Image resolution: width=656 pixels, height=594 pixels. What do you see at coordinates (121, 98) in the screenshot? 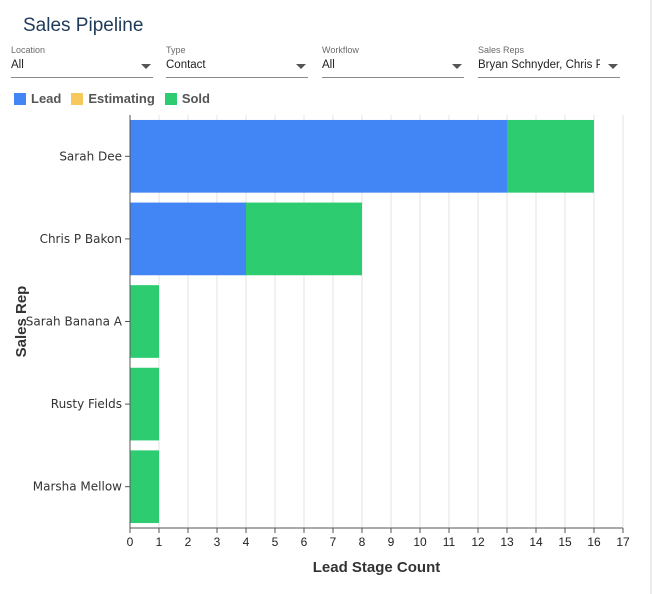
I see `legend-label-estimating: Estimating` at bounding box center [121, 98].